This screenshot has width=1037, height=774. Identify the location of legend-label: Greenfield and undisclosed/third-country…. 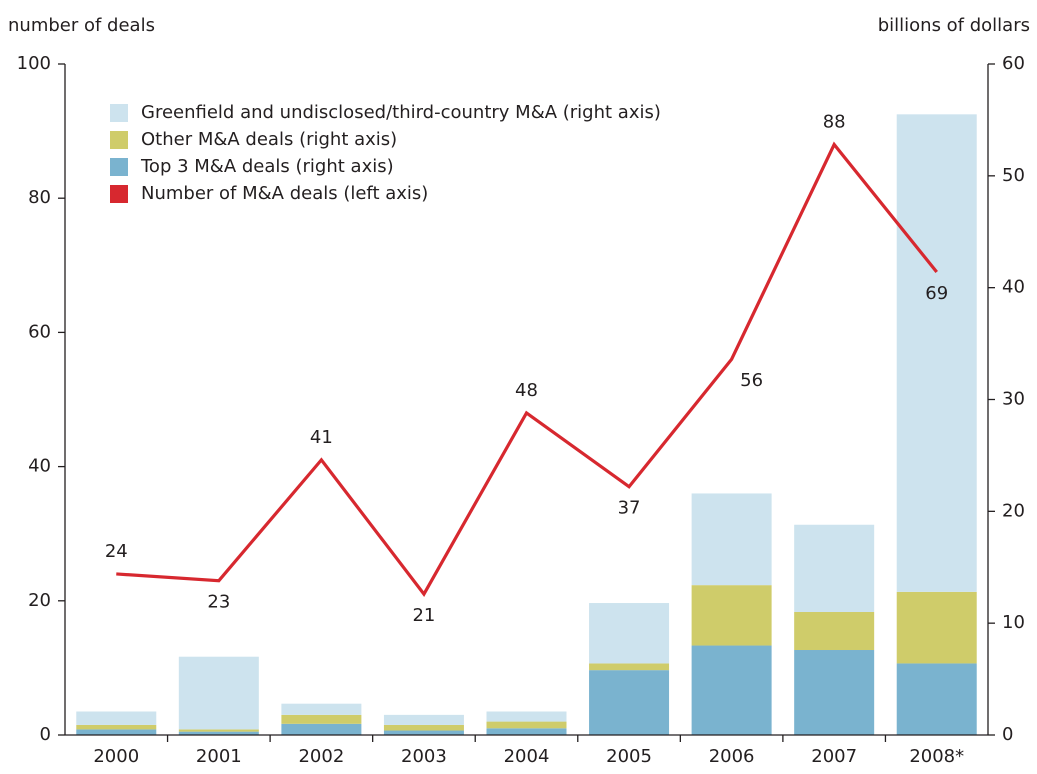
(401, 112).